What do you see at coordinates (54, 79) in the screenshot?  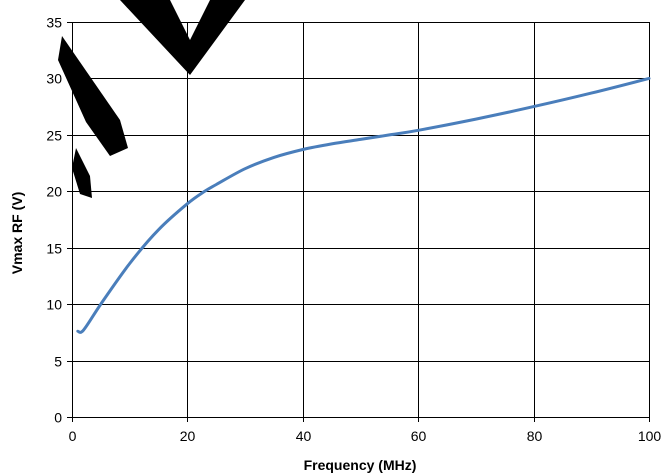 I see `y-tick-label: 30` at bounding box center [54, 79].